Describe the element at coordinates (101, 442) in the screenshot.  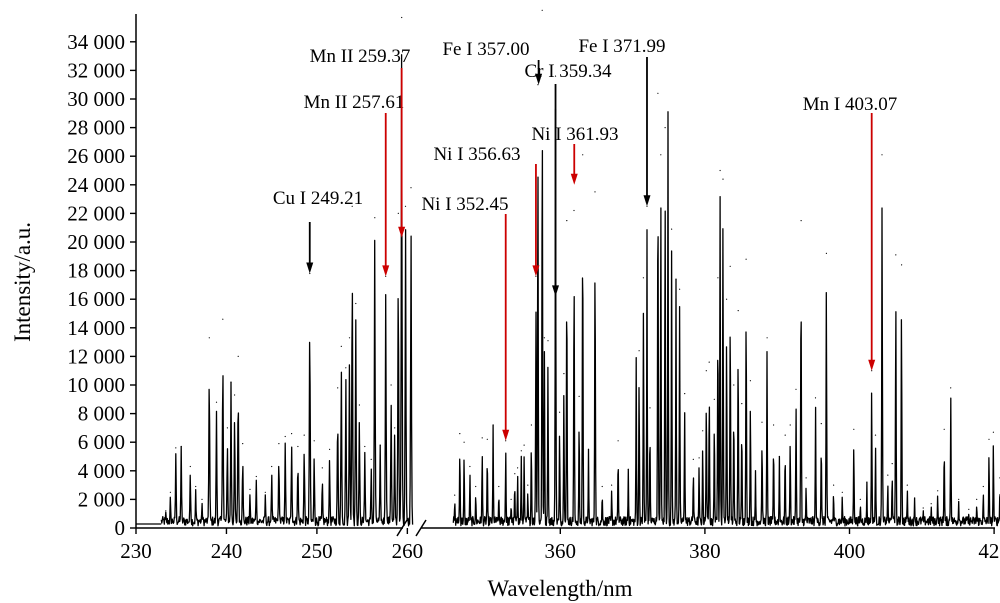
I see `y-tick-label: 6 000` at that location.